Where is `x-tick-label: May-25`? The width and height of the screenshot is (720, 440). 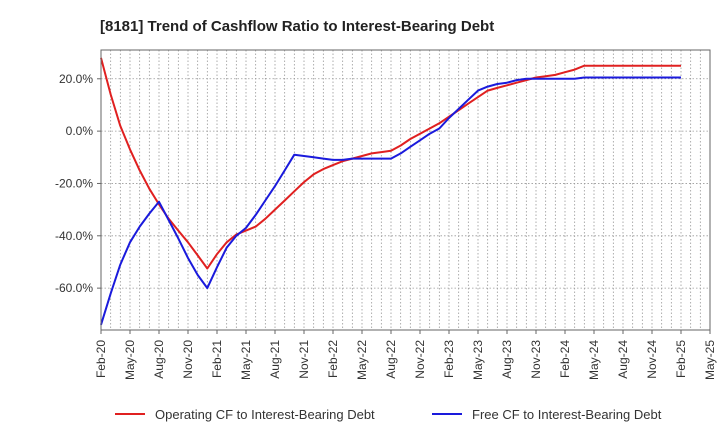
x-tick-label: May-25 is located at coordinates (710, 360).